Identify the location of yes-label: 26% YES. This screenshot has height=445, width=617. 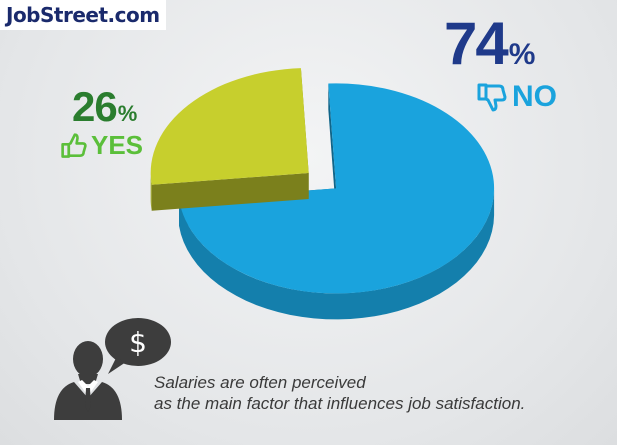
(126, 121).